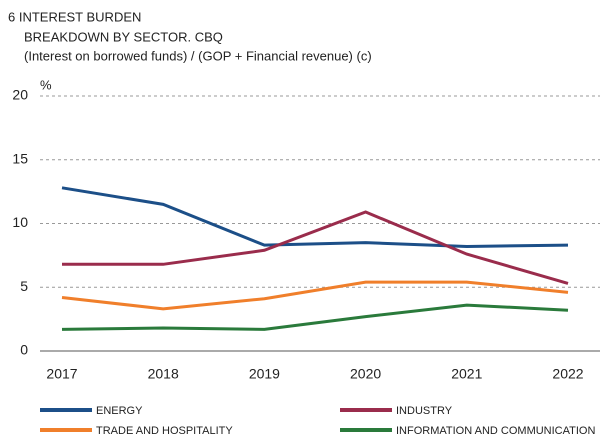 This screenshot has width=608, height=438. Describe the element at coordinates (365, 374) in the screenshot. I see `x-tick-label: 2020` at that location.